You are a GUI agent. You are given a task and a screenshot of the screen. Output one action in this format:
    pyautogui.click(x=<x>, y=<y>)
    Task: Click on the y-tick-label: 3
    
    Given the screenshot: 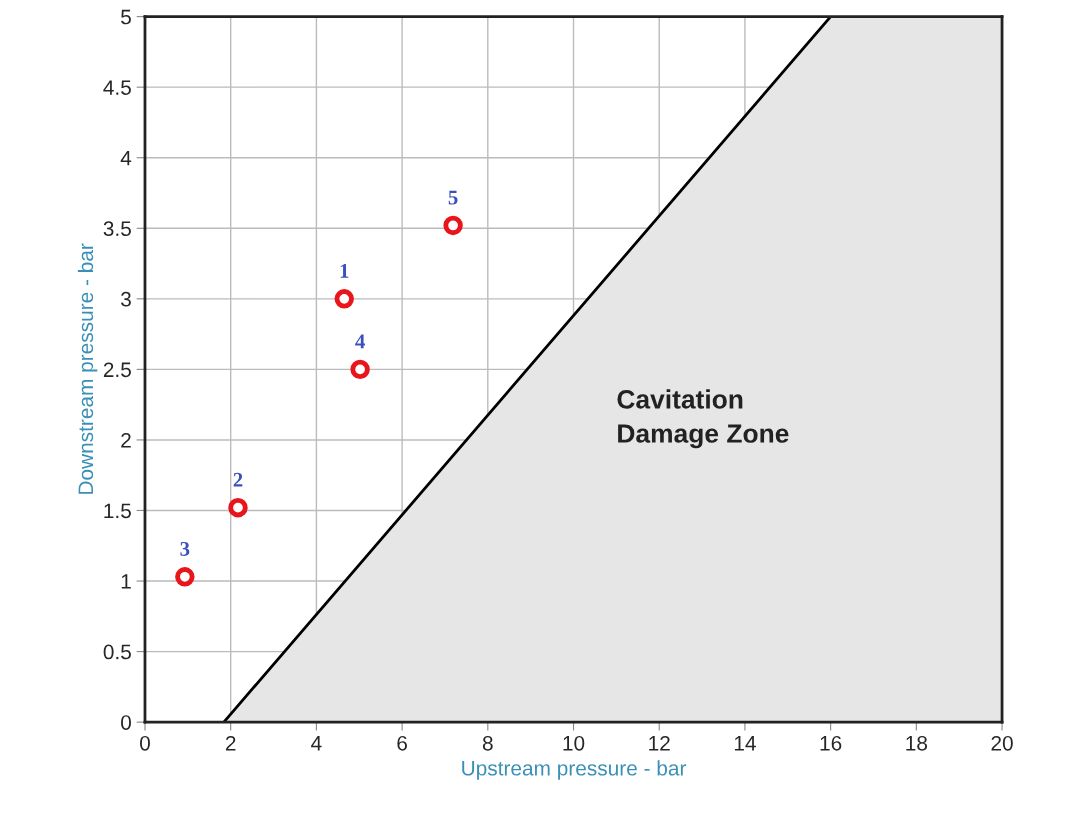 What is the action you would take?
    pyautogui.click(x=126, y=299)
    